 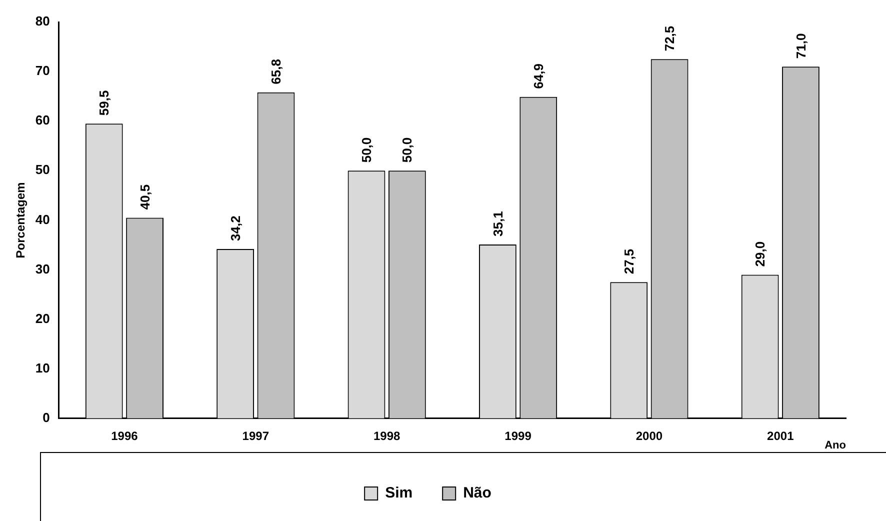 I want to click on data-label: 71,0, so click(x=800, y=46).